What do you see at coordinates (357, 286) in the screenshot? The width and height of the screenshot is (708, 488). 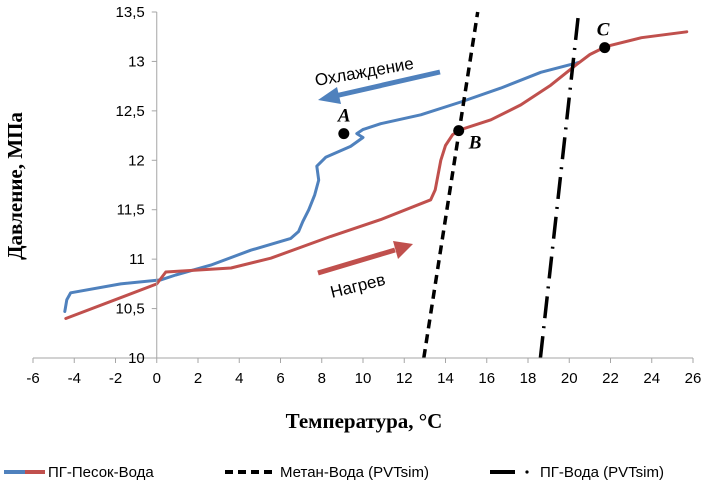 I see `heating-label: Нагрев` at bounding box center [357, 286].